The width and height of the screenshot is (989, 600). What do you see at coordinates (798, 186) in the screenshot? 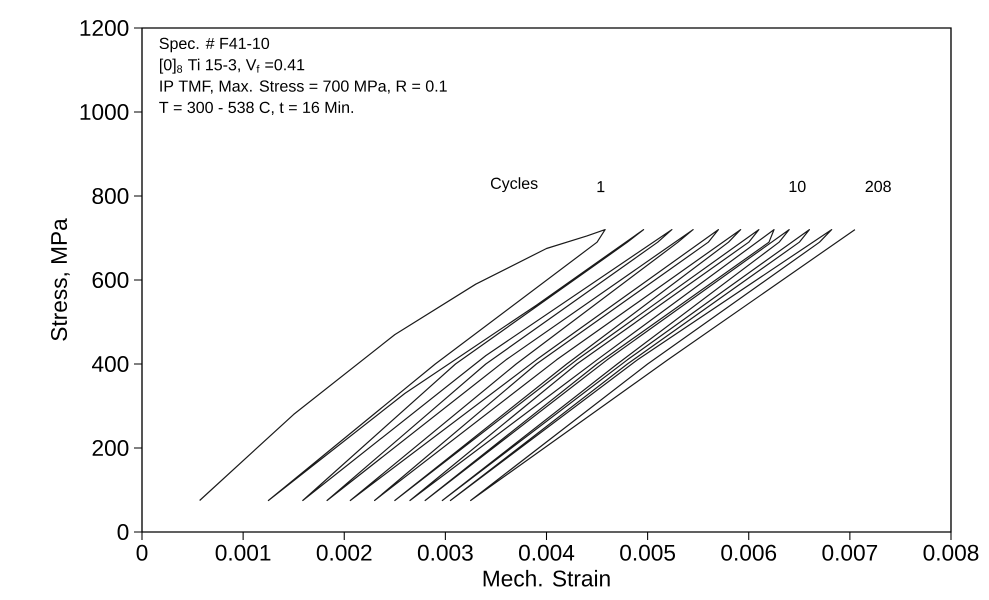
I see `annotation: 10` at bounding box center [798, 186].